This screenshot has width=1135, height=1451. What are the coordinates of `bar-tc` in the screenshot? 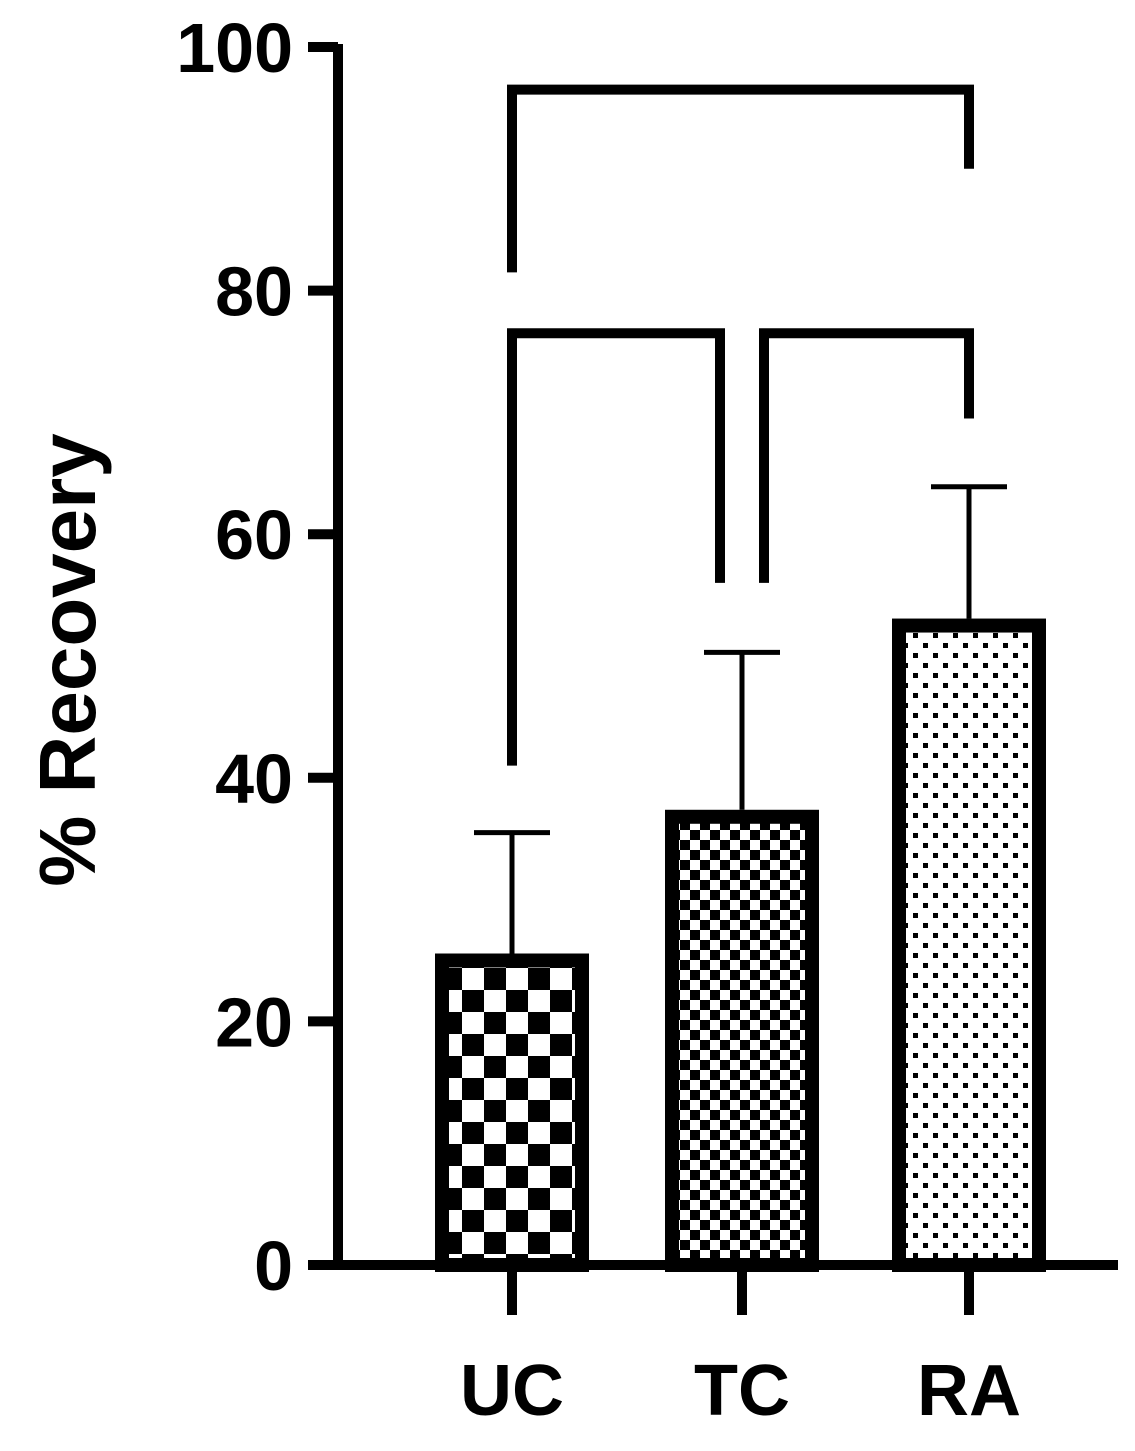 It's located at (742, 1040).